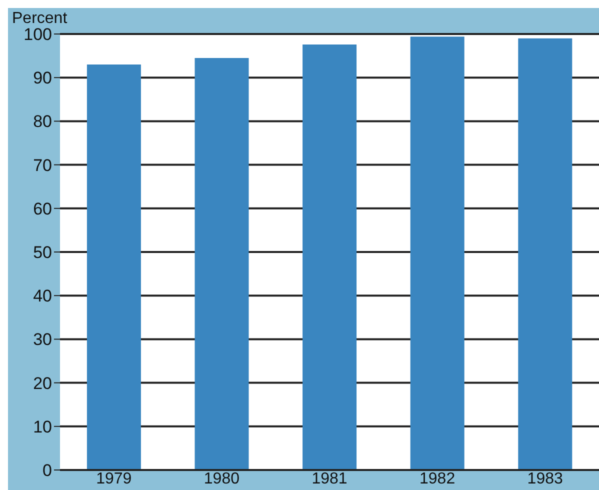  I want to click on y-tick-label: 90, so click(42, 78).